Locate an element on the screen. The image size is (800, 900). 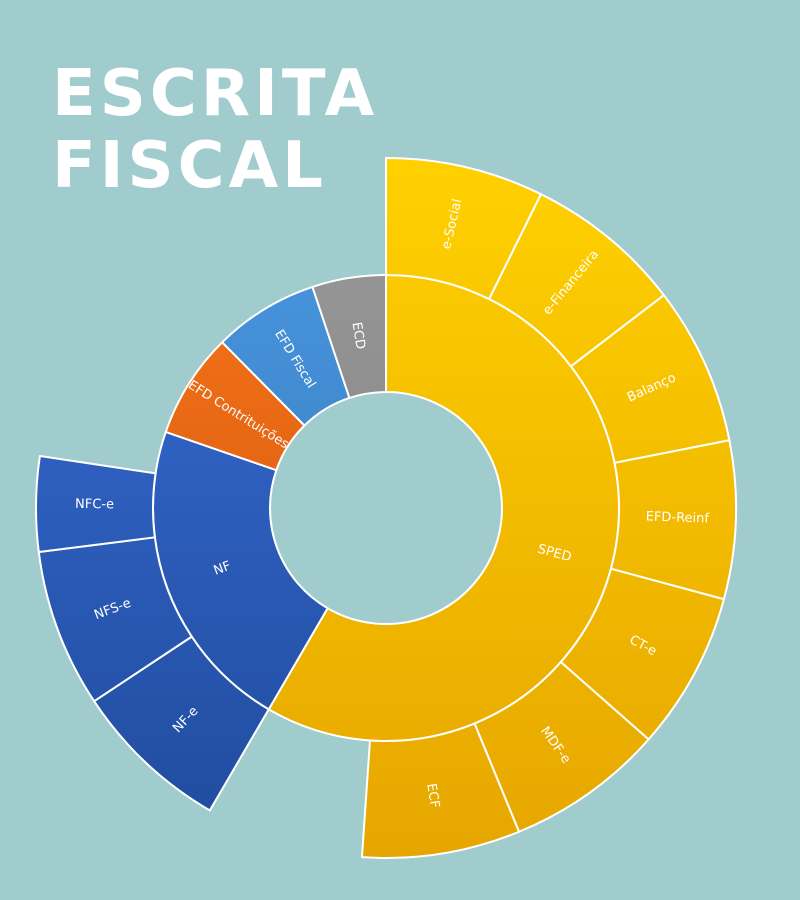
title-line-1: ESCRITA is located at coordinates (215, 94).